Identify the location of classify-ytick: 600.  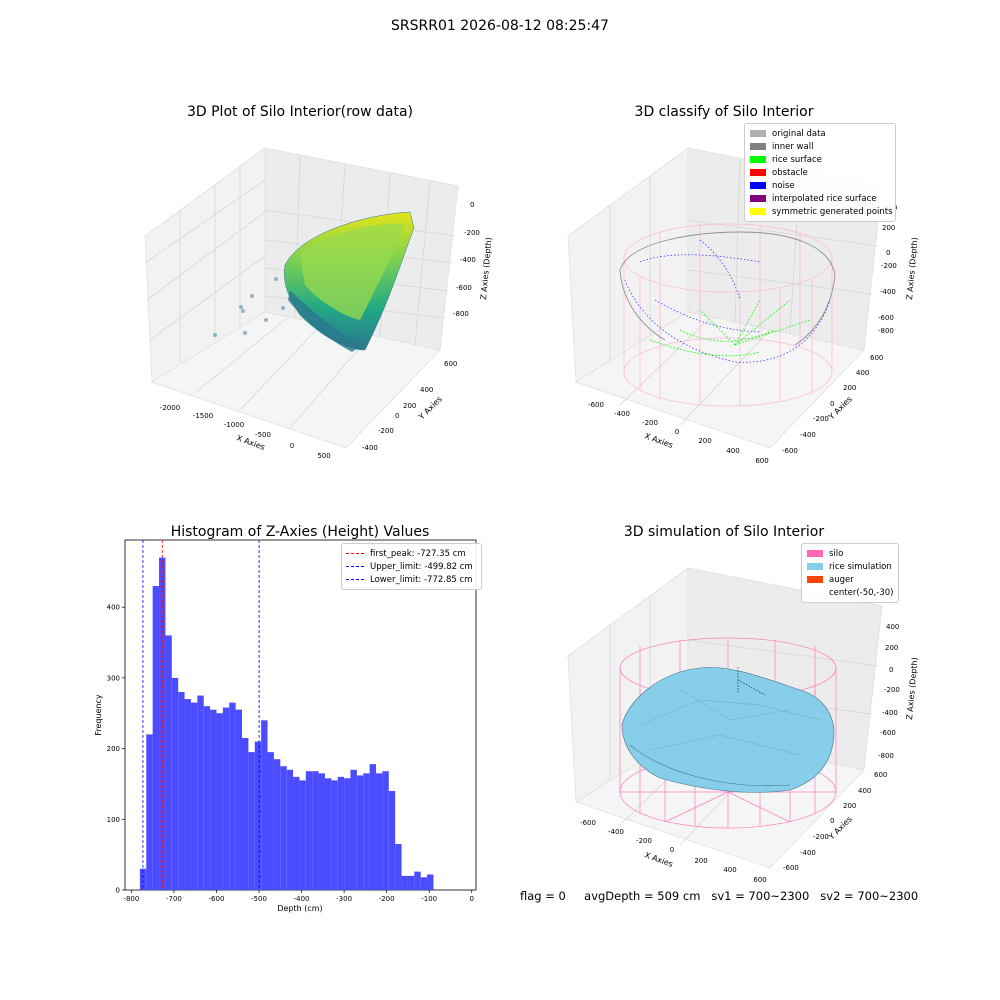
(876, 358).